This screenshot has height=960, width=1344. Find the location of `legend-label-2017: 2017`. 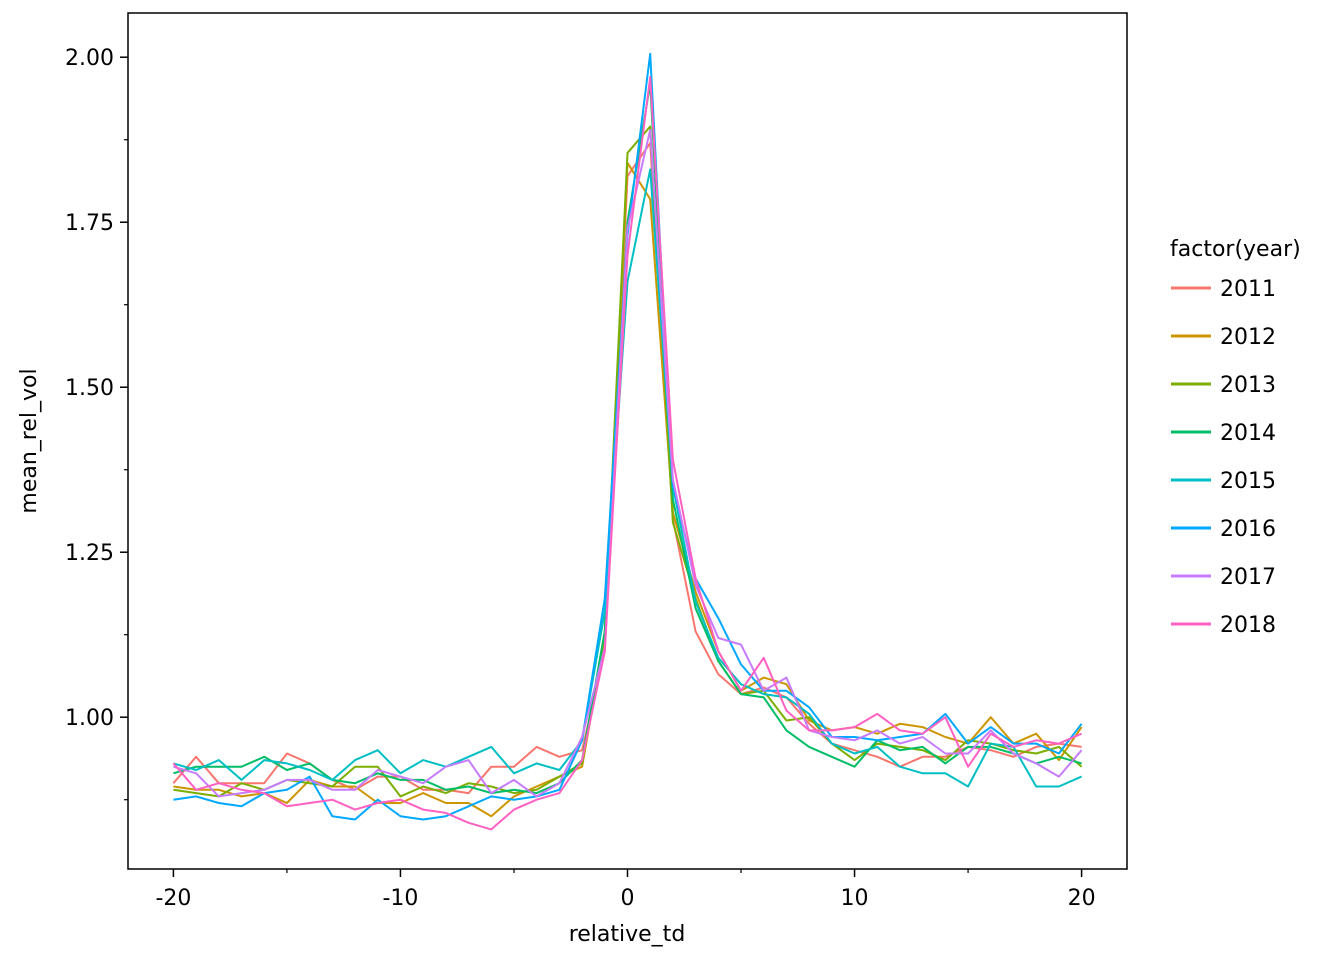

legend-label-2017: 2017 is located at coordinates (1248, 577).